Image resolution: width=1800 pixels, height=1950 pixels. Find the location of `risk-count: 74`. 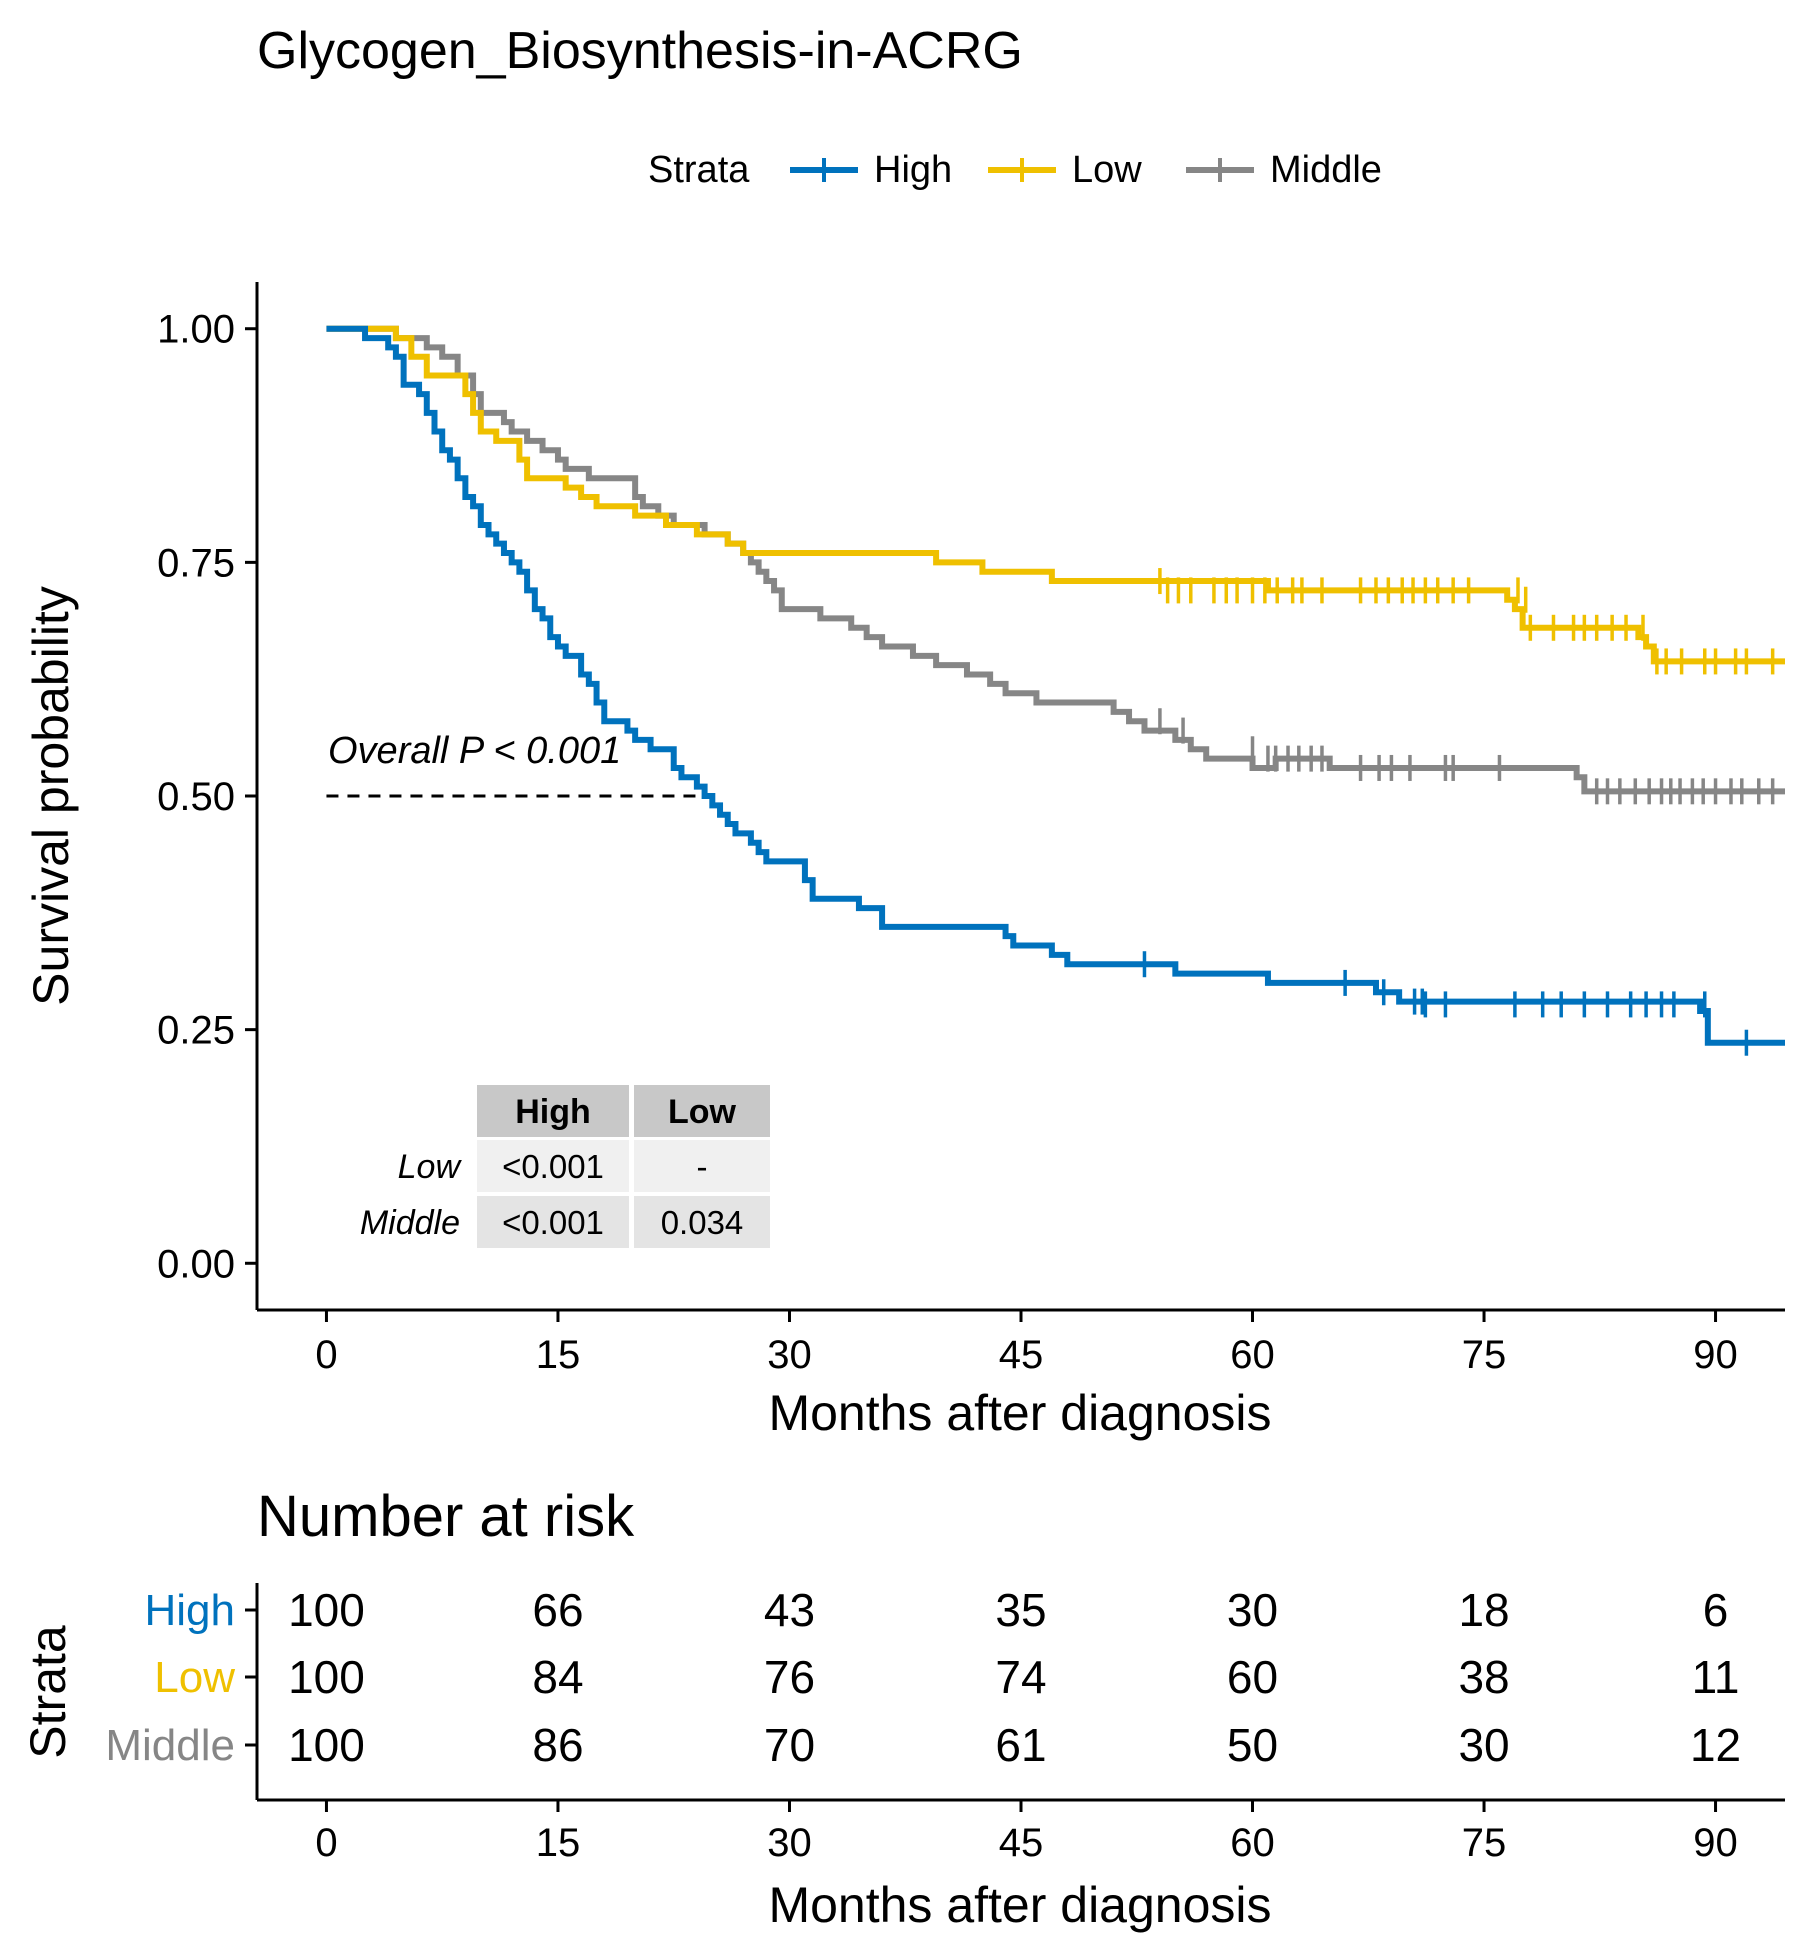

risk-count: 74 is located at coordinates (1020, 1677).